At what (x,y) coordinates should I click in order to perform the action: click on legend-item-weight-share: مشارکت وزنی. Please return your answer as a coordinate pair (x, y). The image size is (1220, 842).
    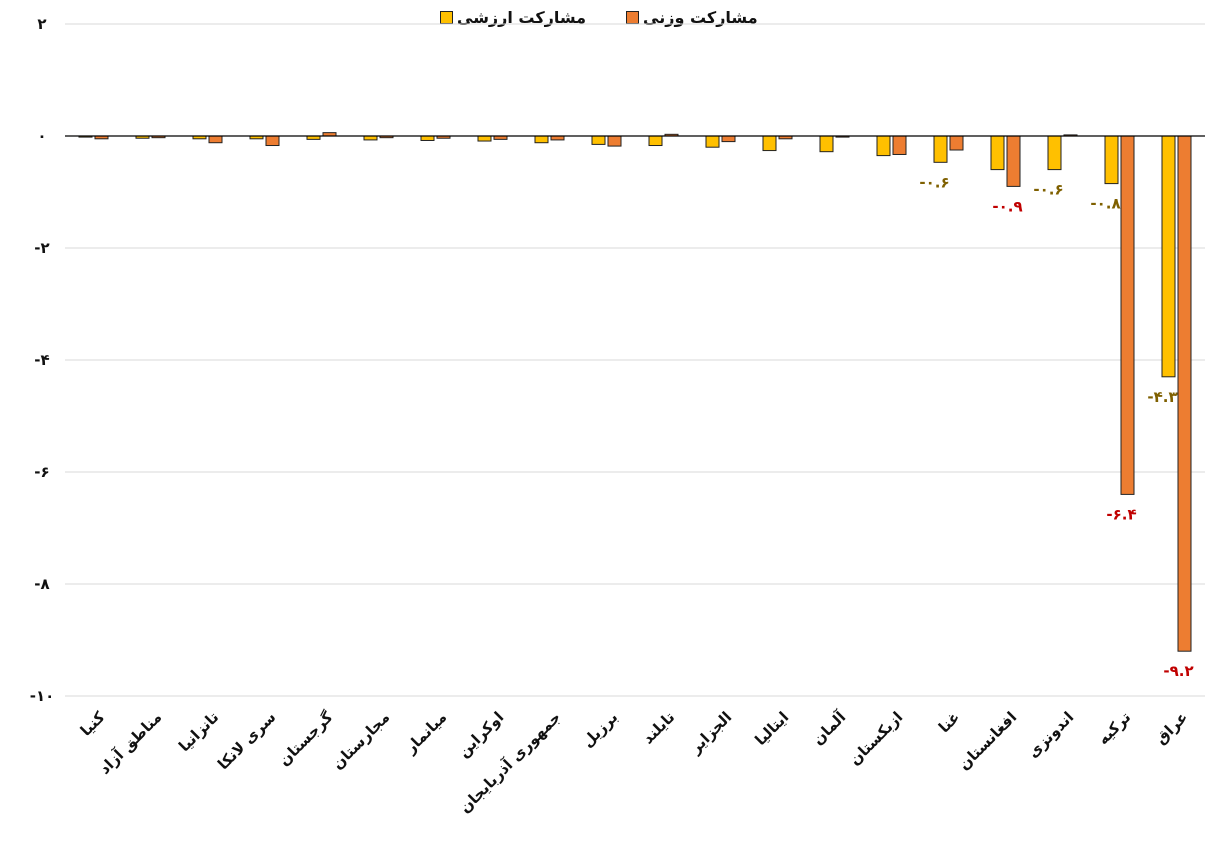
    Looking at the image, I should click on (692, 17).